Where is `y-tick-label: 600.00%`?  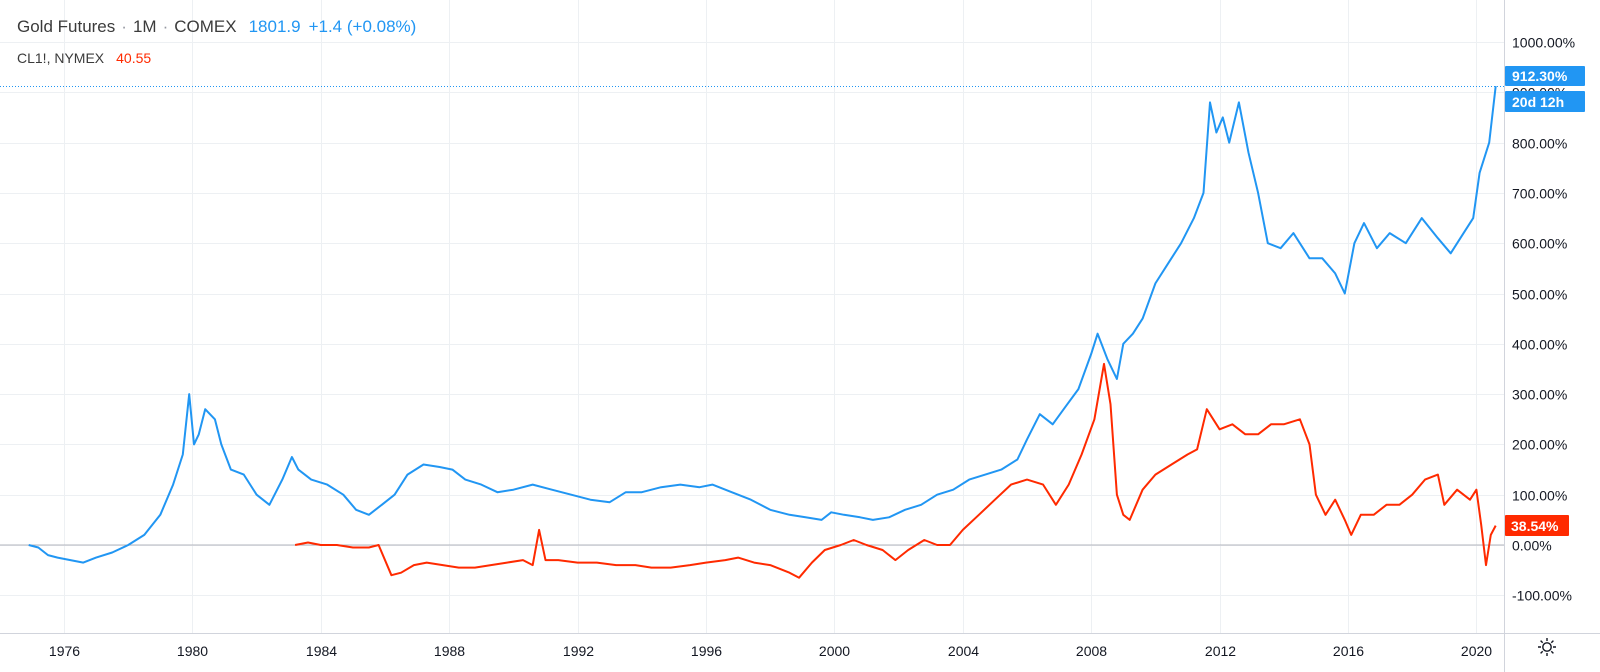 y-tick-label: 600.00% is located at coordinates (1539, 244).